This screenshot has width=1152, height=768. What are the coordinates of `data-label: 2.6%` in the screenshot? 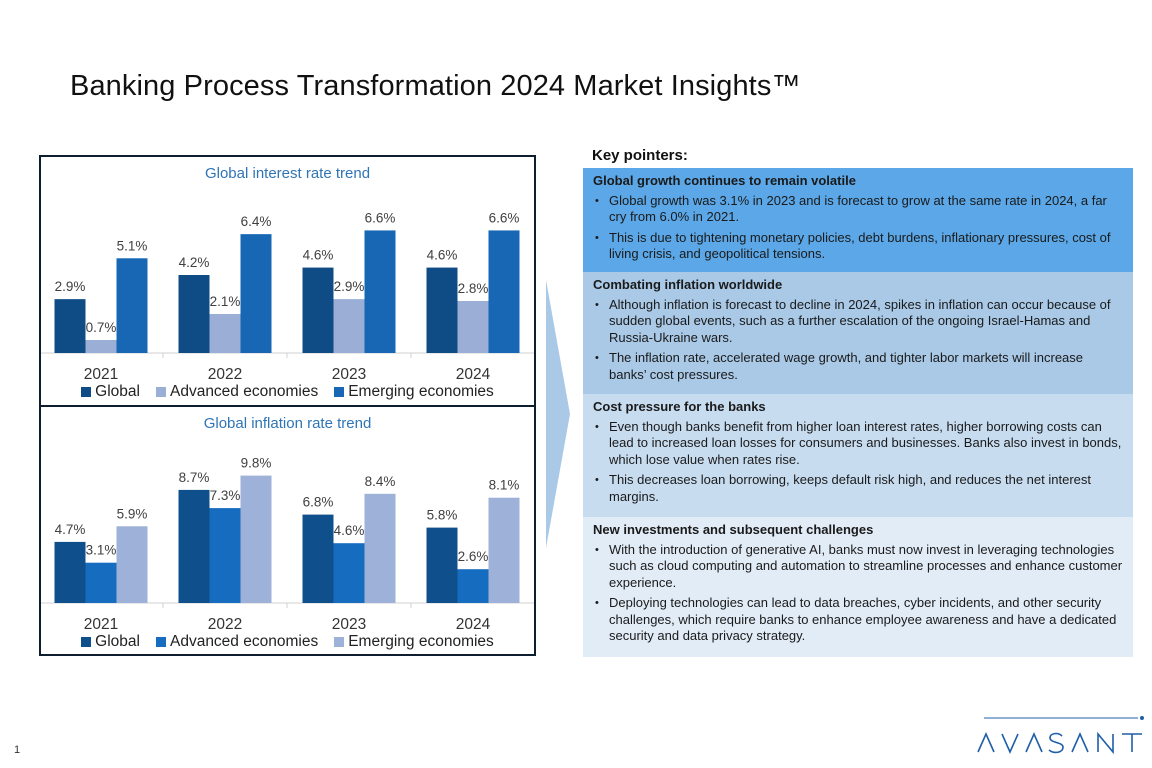 It's located at (473, 556).